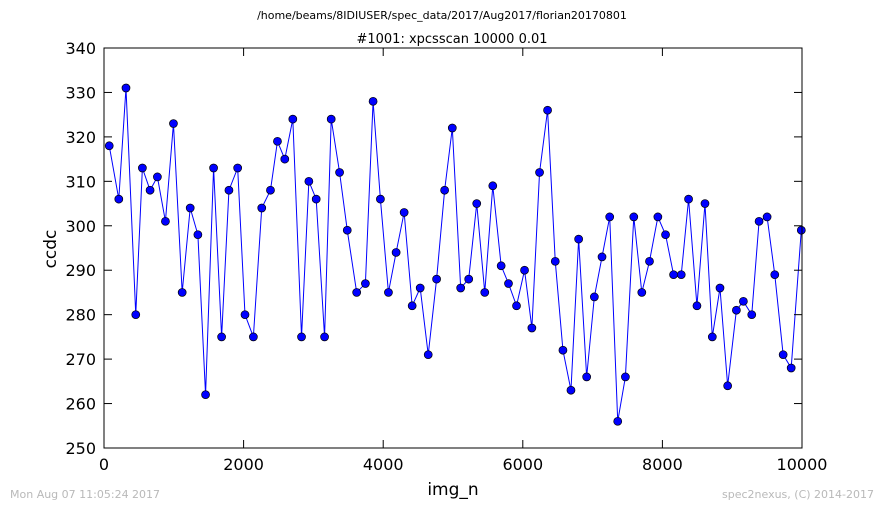  Describe the element at coordinates (80, 448) in the screenshot. I see `y-tick-label: 250` at that location.